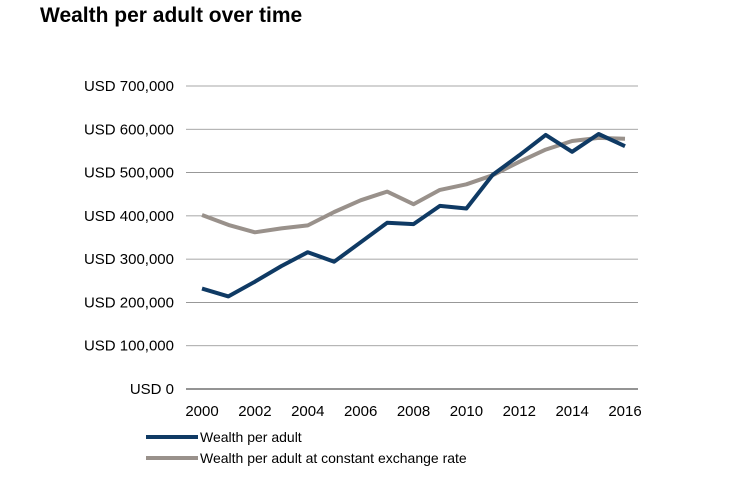 This screenshot has height=484, width=735. Describe the element at coordinates (466, 411) in the screenshot. I see `x-tick-label: 2010` at that location.